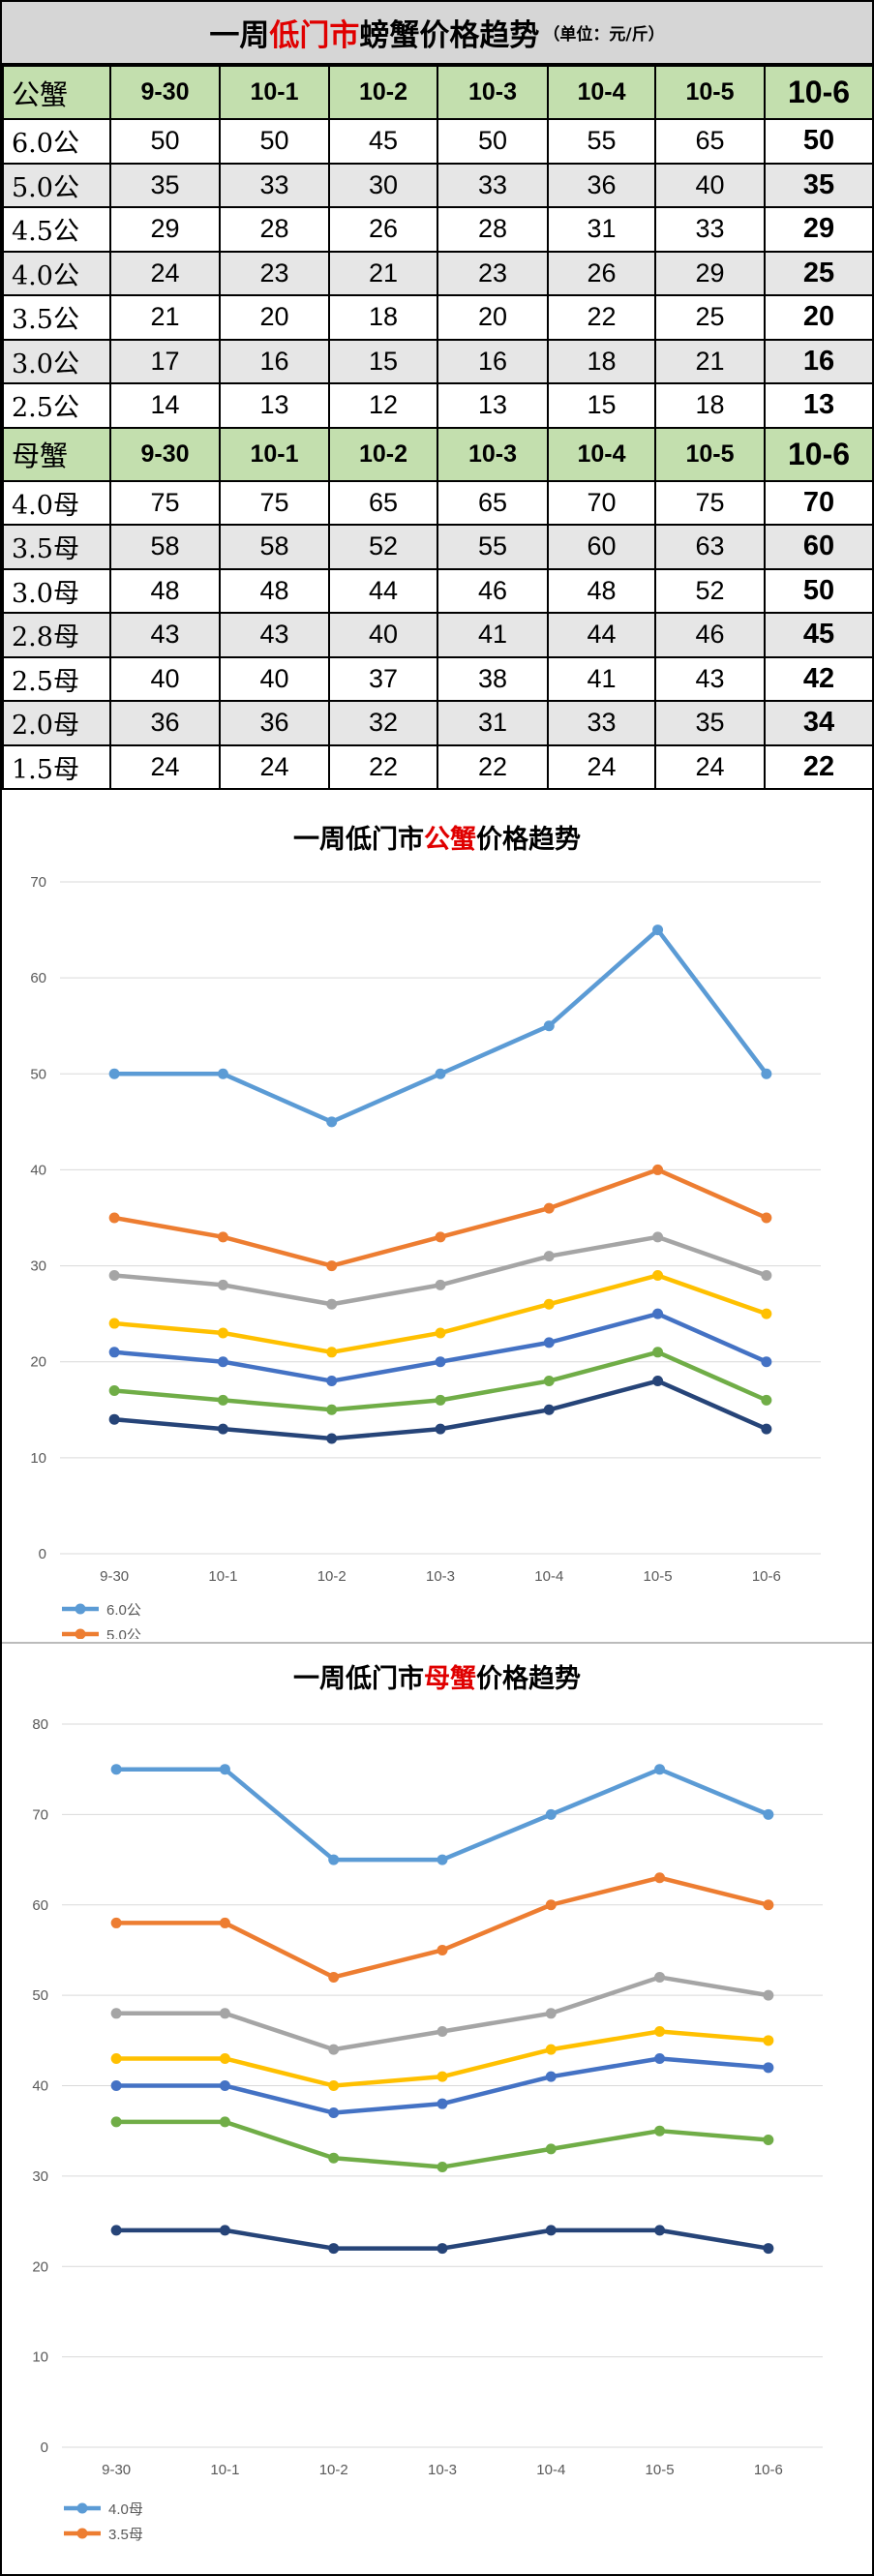 This screenshot has height=2576, width=874. I want to click on row-label: 3.0母, so click(56, 590).